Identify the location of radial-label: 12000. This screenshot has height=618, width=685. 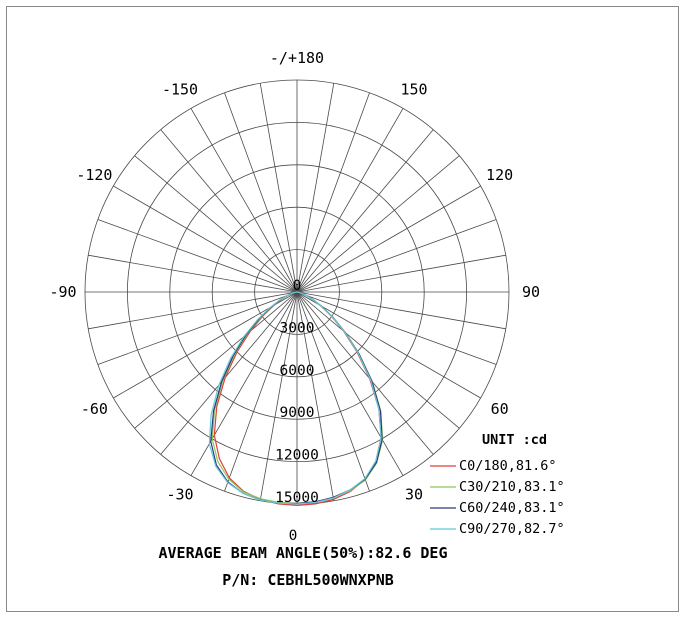
(297, 456).